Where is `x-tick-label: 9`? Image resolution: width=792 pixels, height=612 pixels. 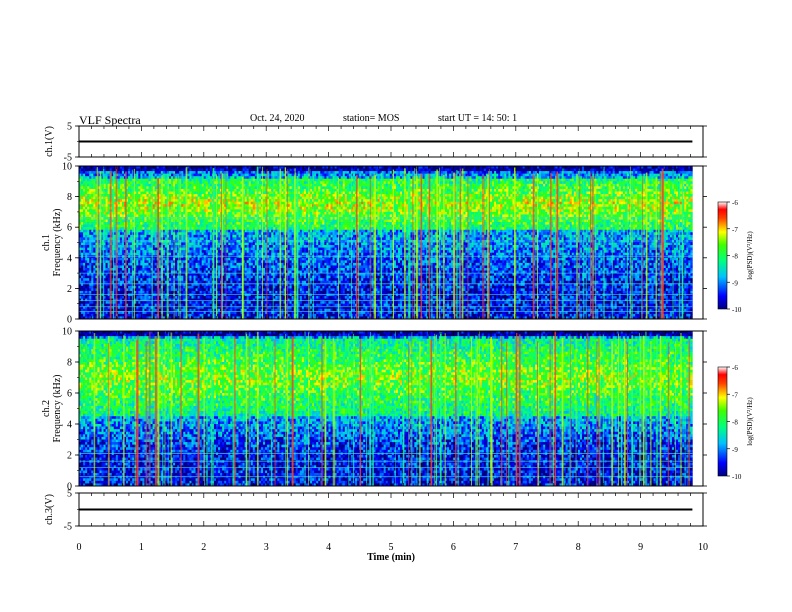 x-tick-label: 9 is located at coordinates (640, 547).